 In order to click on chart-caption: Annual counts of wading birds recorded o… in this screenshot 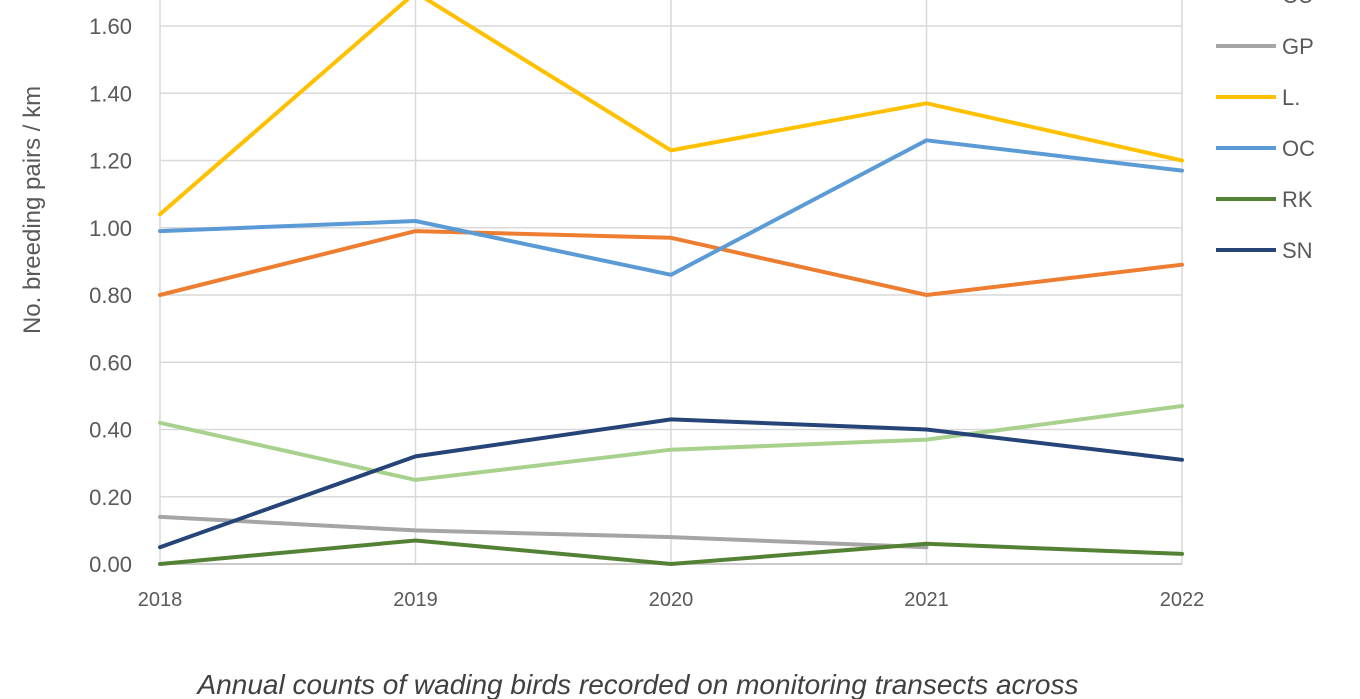, I will do `click(637, 684)`.